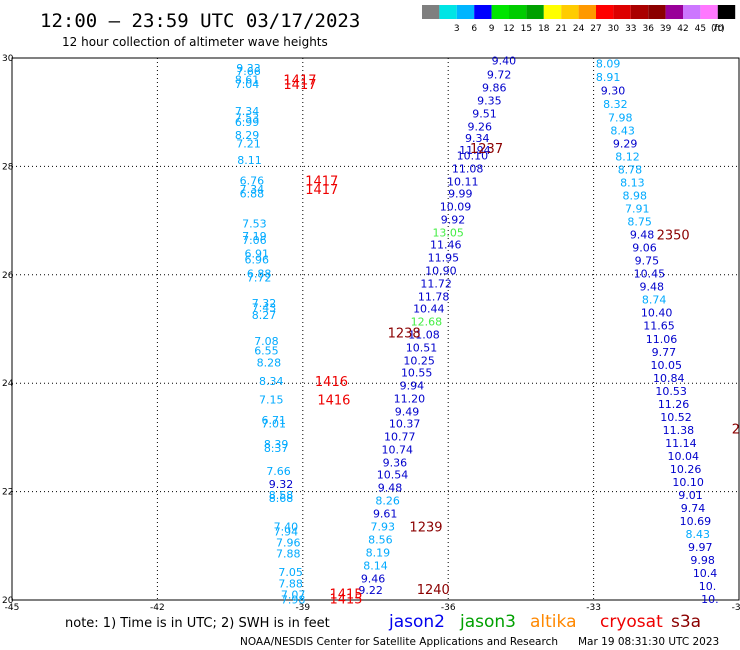  Describe the element at coordinates (654, 300) in the screenshot. I see `wave-height-point: 8.74` at that location.